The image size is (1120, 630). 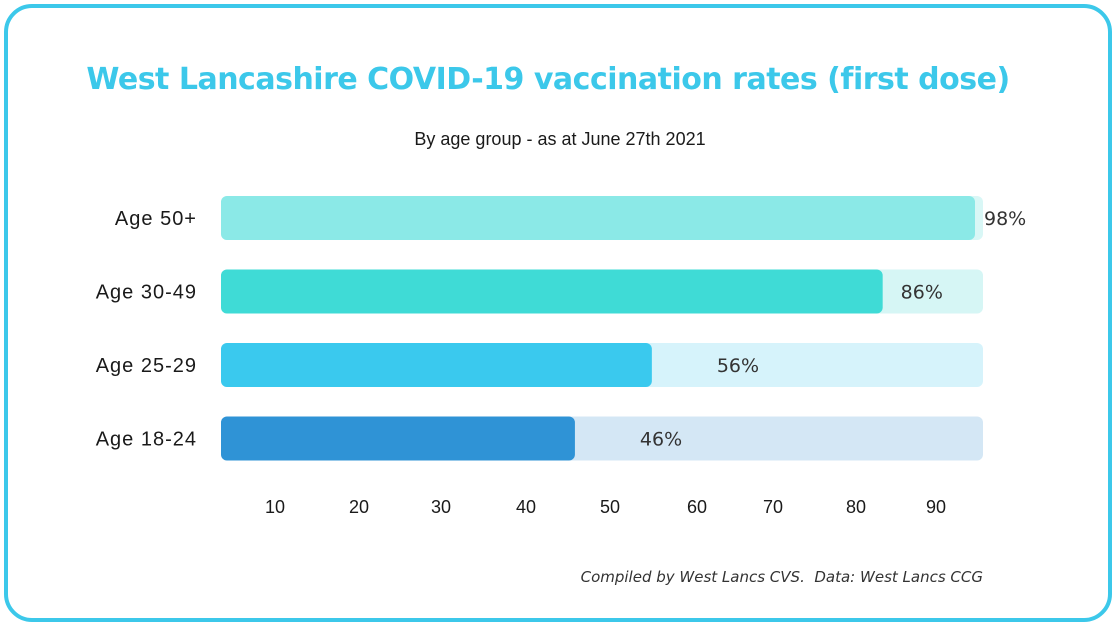 What do you see at coordinates (275, 507) in the screenshot?
I see `x-tick-label: 10` at bounding box center [275, 507].